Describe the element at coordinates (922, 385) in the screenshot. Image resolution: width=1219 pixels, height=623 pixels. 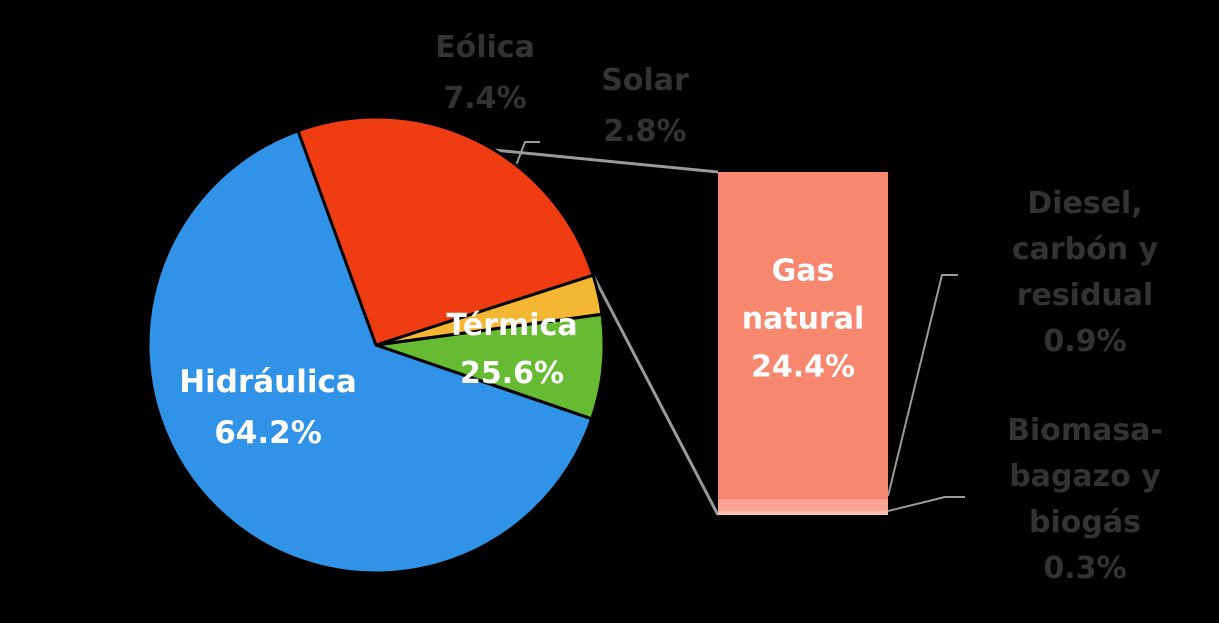
I see `leader-line-diesel-carbon-y-residual` at that location.